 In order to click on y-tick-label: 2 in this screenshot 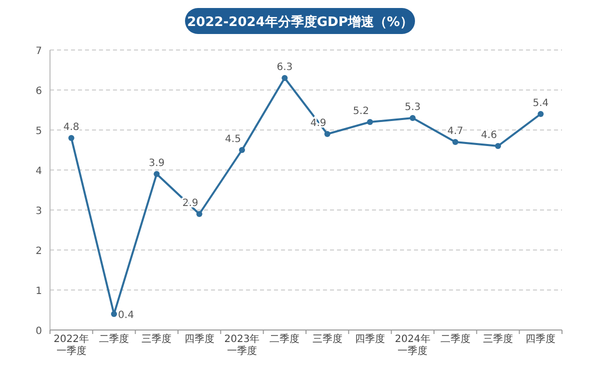, I will do `click(39, 251)`.